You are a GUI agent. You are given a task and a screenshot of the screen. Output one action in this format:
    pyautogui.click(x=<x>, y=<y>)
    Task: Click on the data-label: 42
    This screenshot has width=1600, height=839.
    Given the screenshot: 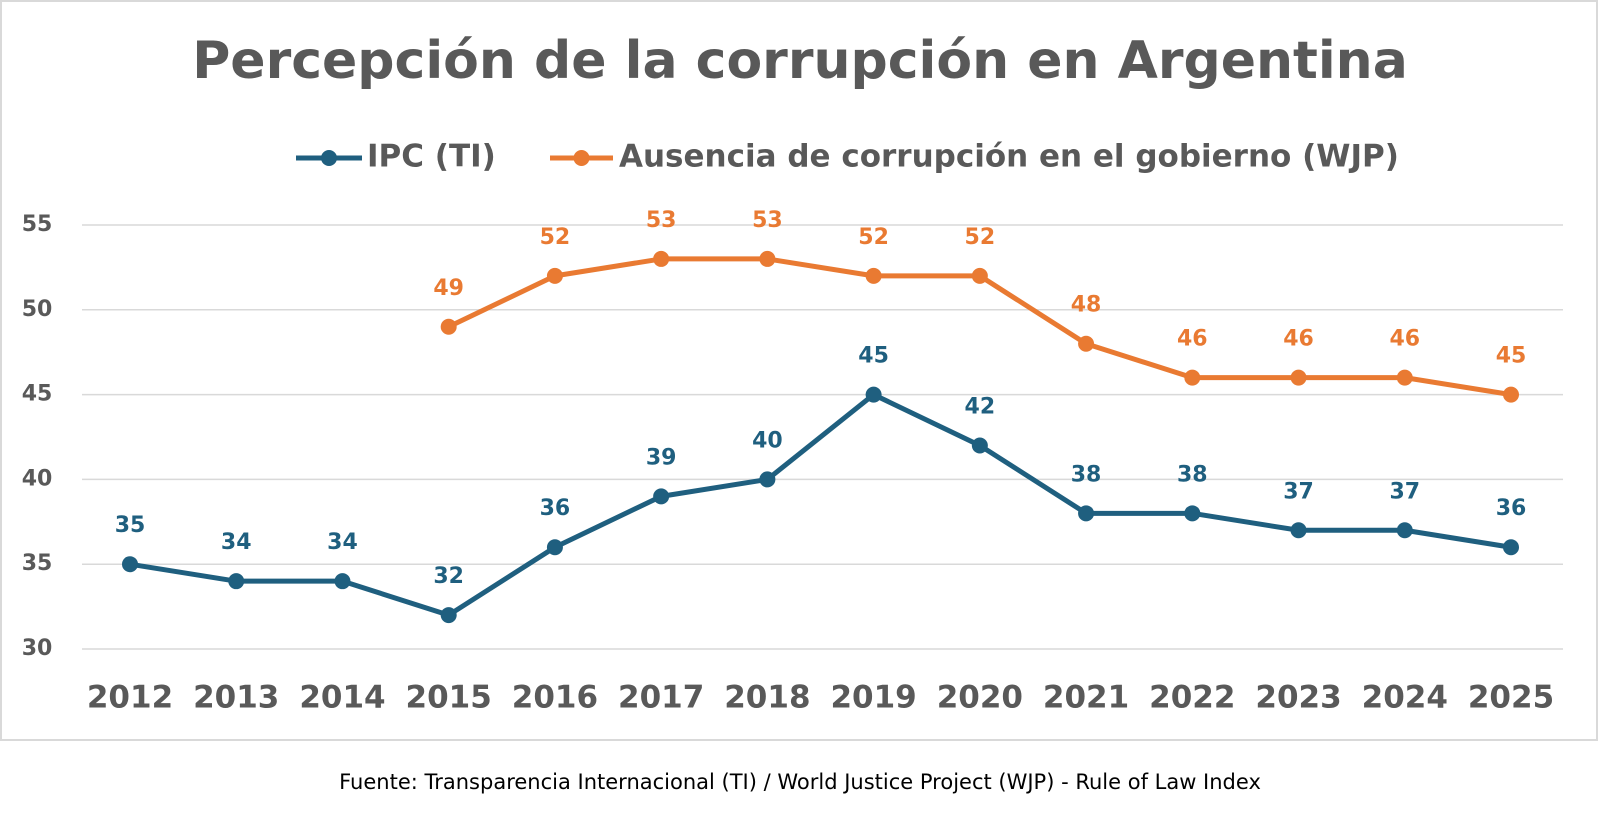 What is the action you would take?
    pyautogui.click(x=980, y=406)
    